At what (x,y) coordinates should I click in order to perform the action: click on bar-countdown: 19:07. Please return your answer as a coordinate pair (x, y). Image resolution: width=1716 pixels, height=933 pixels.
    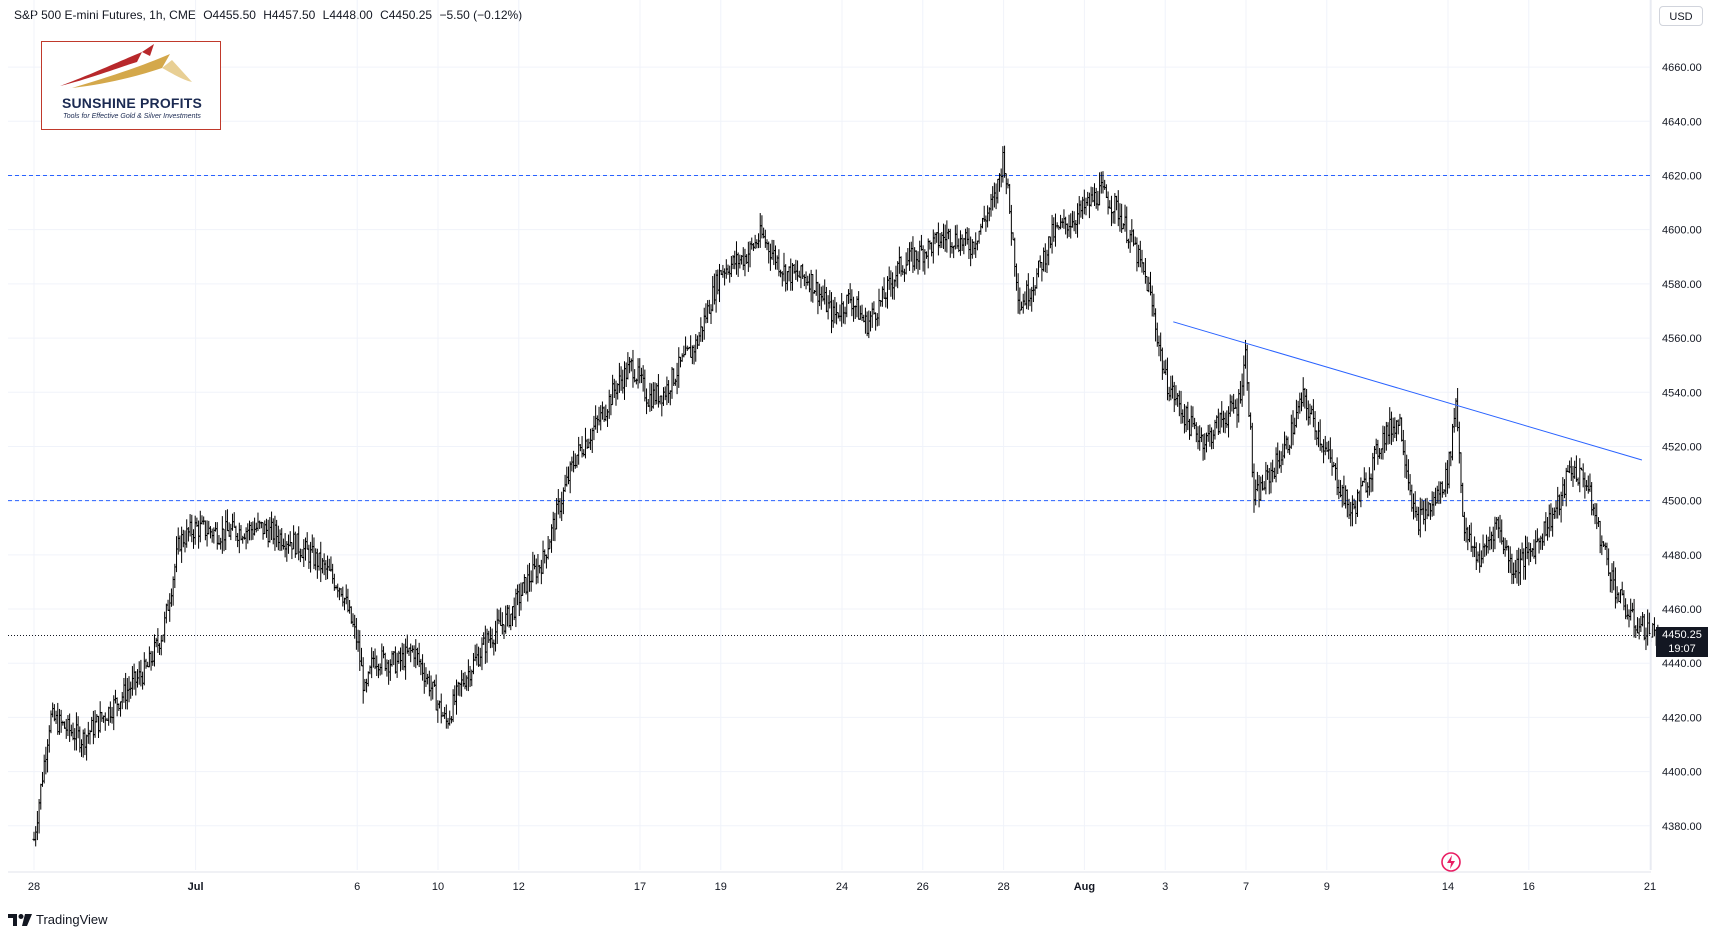
    Looking at the image, I should click on (1682, 649).